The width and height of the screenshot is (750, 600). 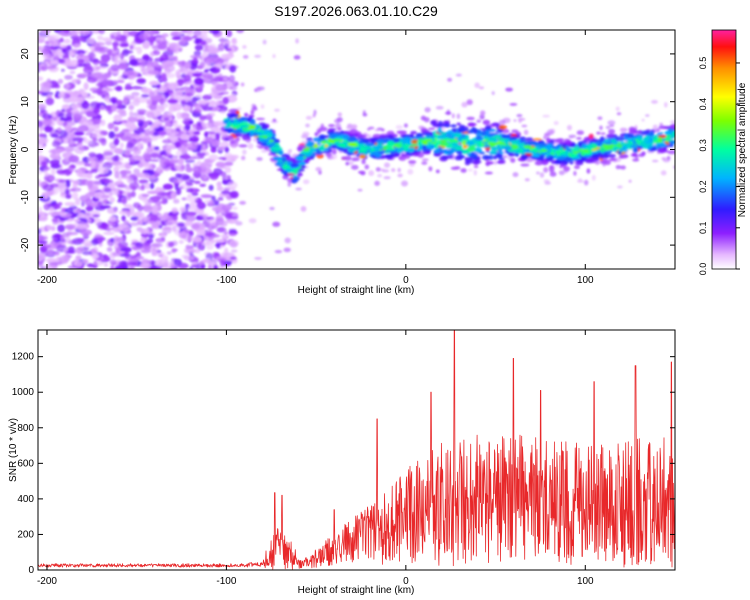 I want to click on snr-y-tick-label: 1000, so click(x=23, y=392).